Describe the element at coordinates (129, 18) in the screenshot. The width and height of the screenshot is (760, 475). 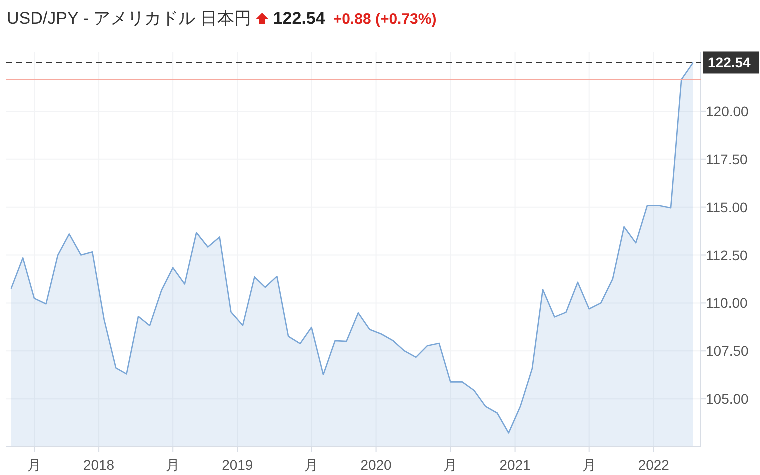
I see `chart-title: USD/JPY - アメリカドル 日本円` at that location.